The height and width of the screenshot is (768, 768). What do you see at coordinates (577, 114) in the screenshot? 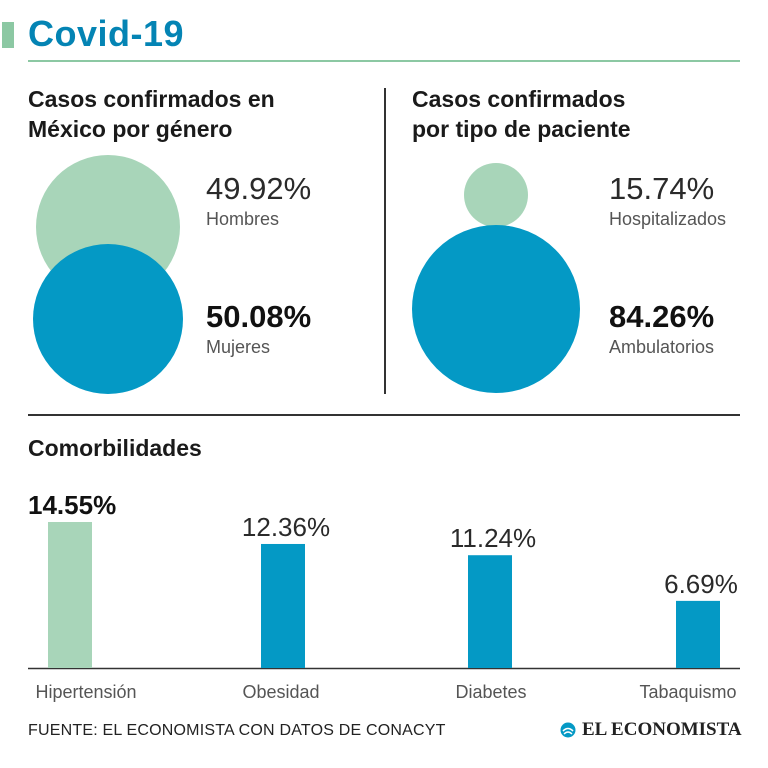
I see `patient-section-title: Casos confirmados por tipo de paciente` at bounding box center [577, 114].